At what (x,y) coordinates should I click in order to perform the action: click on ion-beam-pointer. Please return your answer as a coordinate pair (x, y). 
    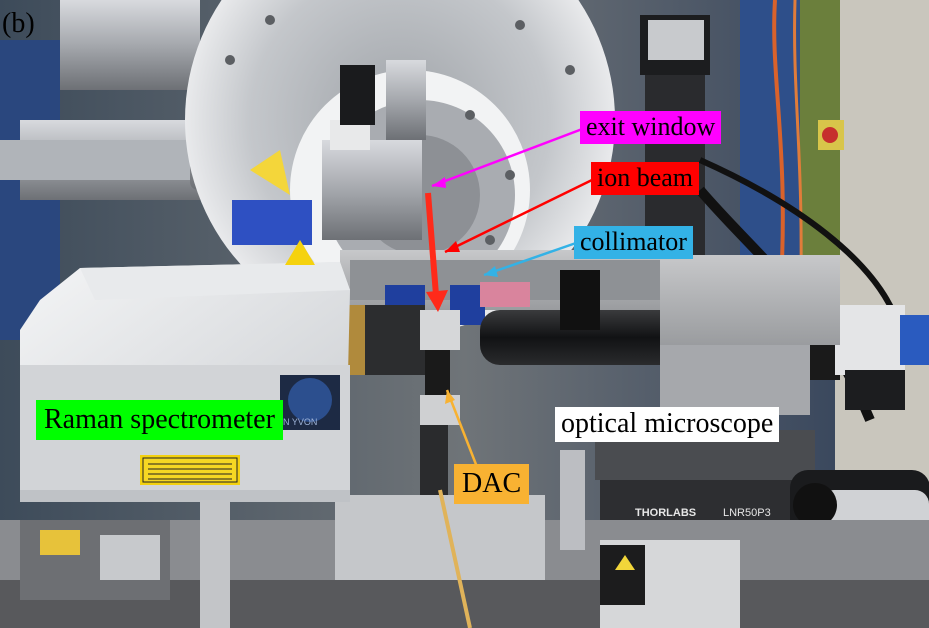
    Looking at the image, I should click on (518, 216).